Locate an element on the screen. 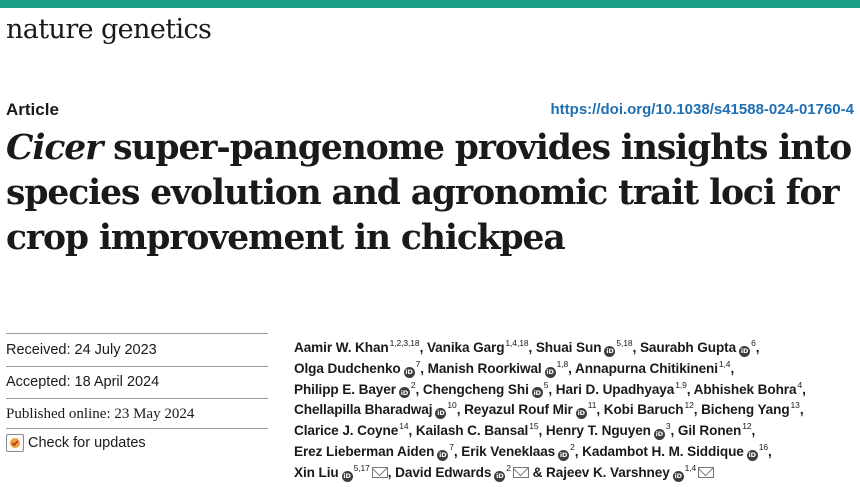 This screenshot has width=860, height=487. author-name-text: Kailash C. Bansal is located at coordinates (472, 431).